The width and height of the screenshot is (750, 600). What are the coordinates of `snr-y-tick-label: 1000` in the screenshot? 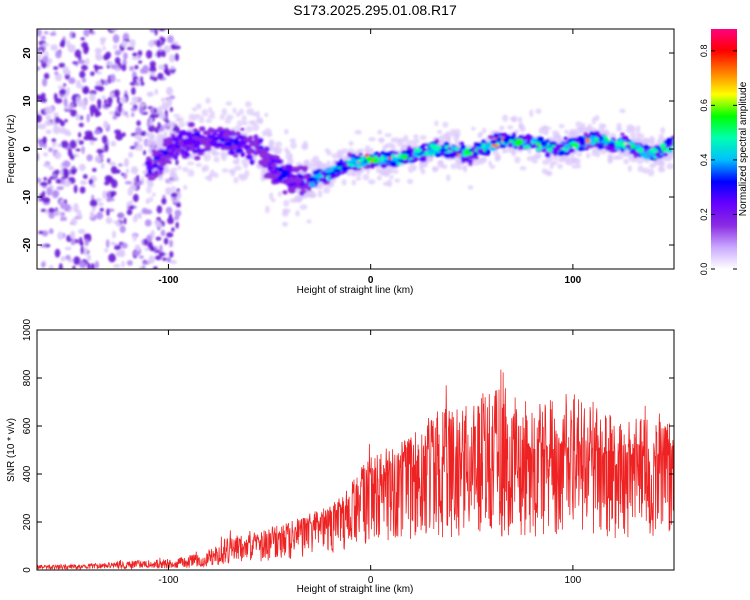 It's located at (27, 329).